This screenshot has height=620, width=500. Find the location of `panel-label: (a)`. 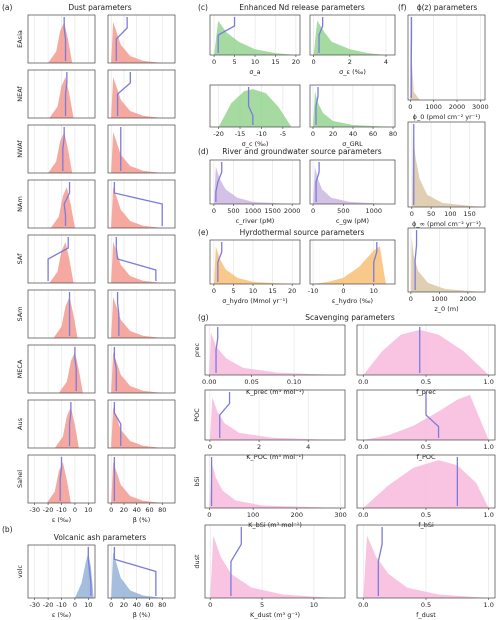

panel-label: (a) is located at coordinates (7, 7).